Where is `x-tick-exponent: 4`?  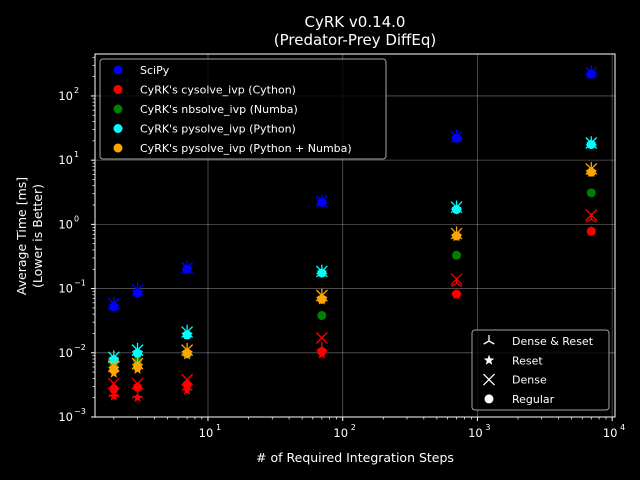
x-tick-exponent: 4 is located at coordinates (622, 427).